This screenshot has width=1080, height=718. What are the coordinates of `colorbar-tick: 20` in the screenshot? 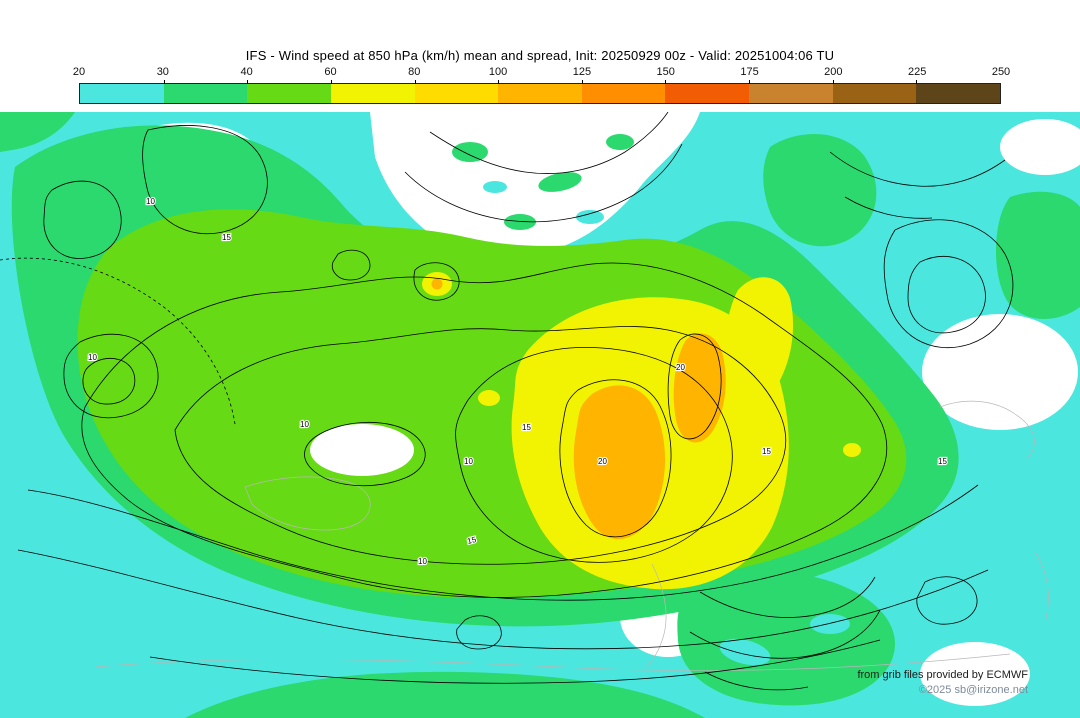 It's located at (79, 72).